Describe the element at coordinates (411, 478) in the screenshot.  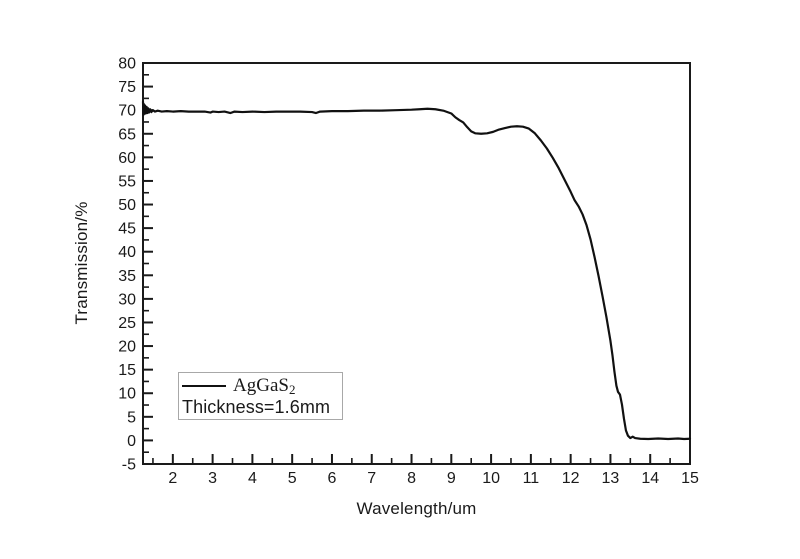
I see `x-tick-label: 8` at that location.